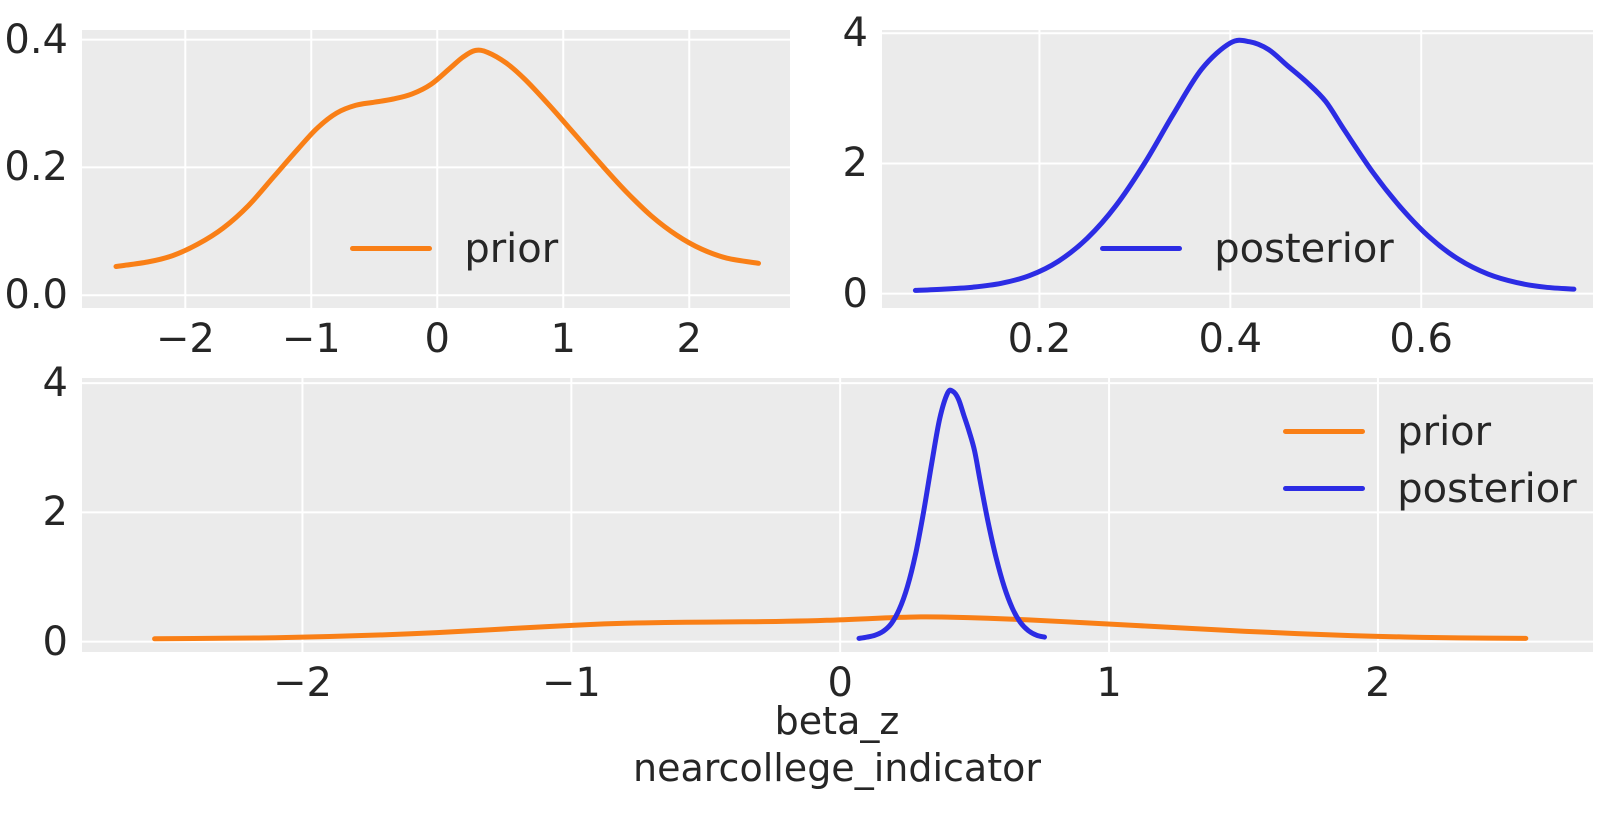 The width and height of the screenshot is (1623, 823). I want to click on y-tick-label: 0.0, so click(36, 295).